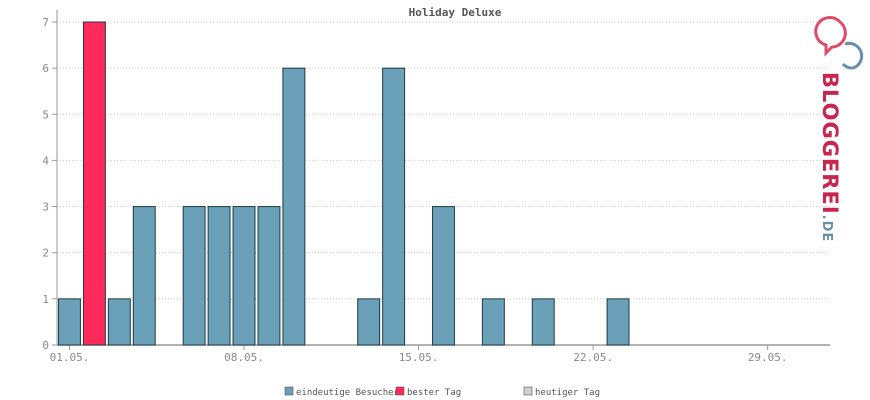 This screenshot has height=400, width=870. Describe the element at coordinates (45, 114) in the screenshot. I see `y-tick-label: 5` at that location.